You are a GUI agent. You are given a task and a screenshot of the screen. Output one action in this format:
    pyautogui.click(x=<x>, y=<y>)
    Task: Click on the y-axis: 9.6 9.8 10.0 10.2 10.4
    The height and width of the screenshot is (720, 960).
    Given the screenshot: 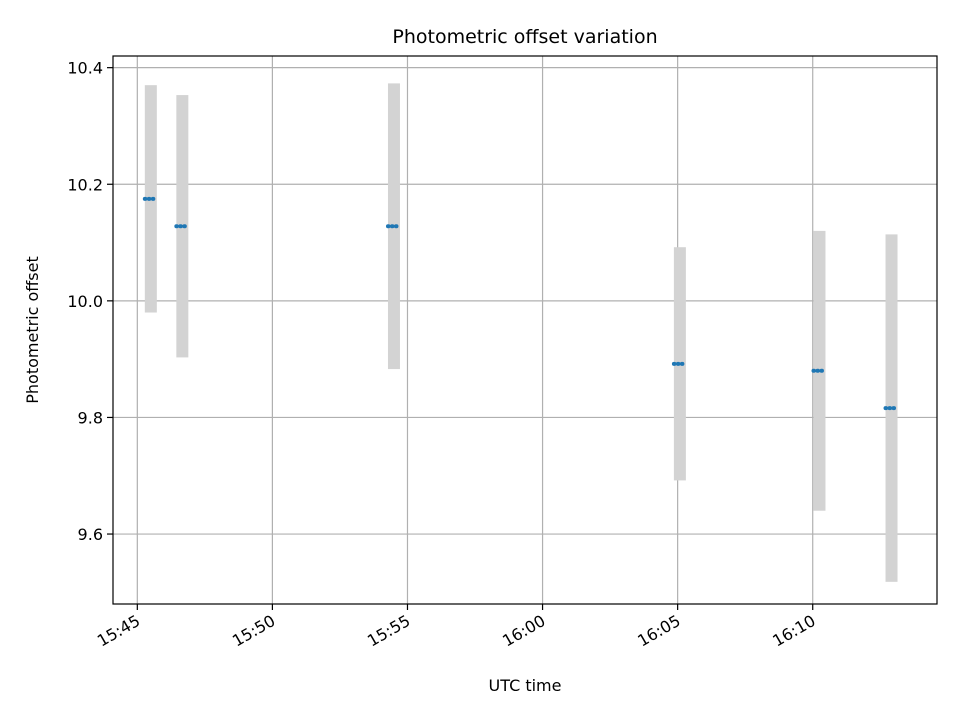 What is the action you would take?
    pyautogui.click(x=90, y=301)
    